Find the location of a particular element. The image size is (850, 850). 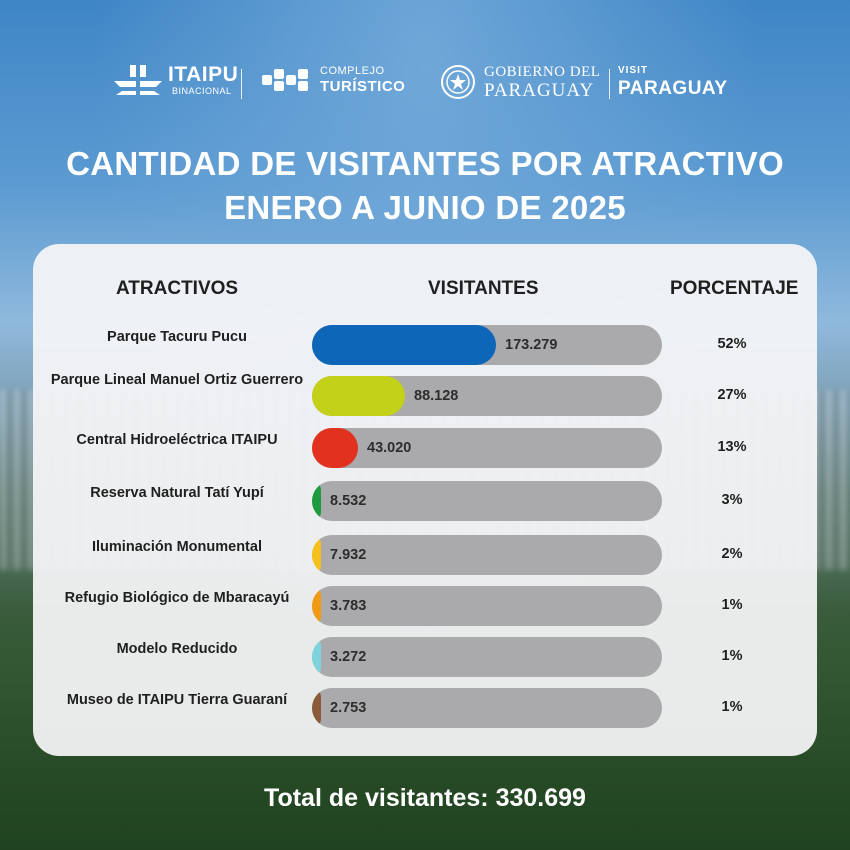

percentage-value: 2% is located at coordinates (732, 554).